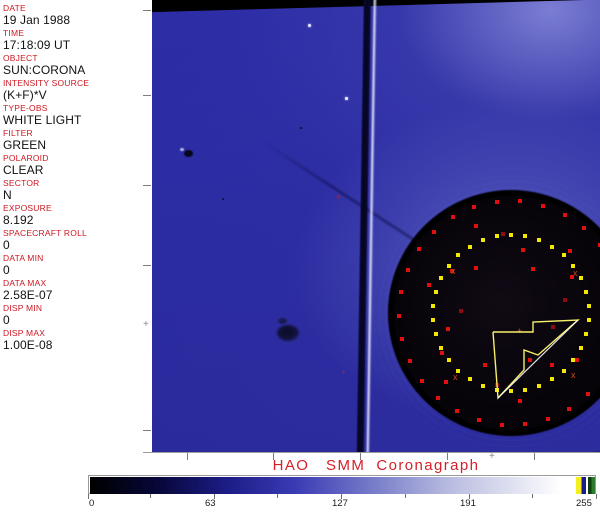  I want to click on metadata-key: FILTER, so click(18, 133).